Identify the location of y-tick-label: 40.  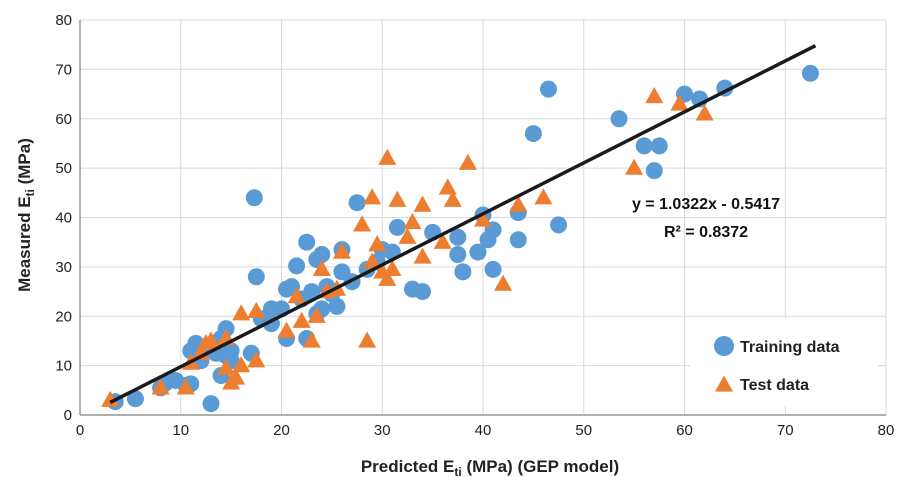
(63, 218).